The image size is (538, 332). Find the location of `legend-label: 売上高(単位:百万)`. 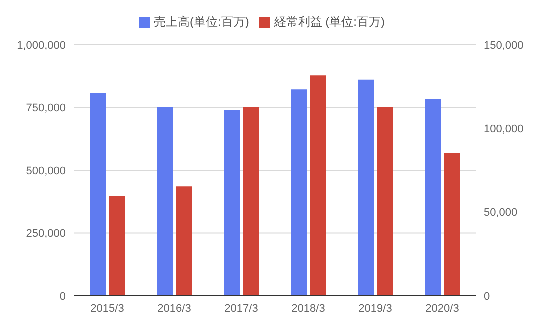

legend-label: 売上高(単位:百万) is located at coordinates (202, 22).